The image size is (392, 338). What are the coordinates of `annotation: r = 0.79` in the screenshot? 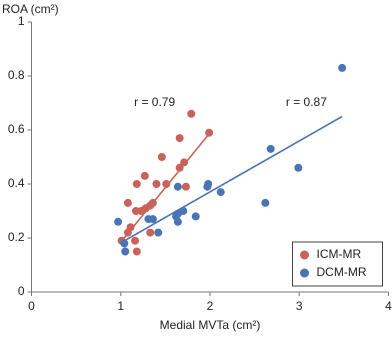 It's located at (154, 102).